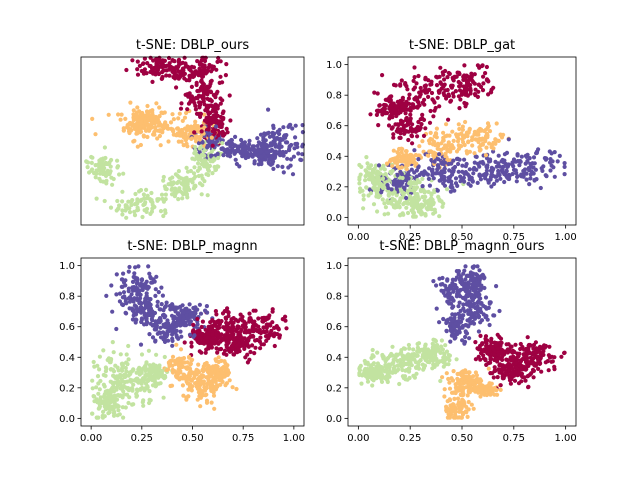 This screenshot has height=480, width=640. Describe the element at coordinates (192, 246) in the screenshot. I see `subplot-title: t-SNE: DBLP_magnn` at that location.